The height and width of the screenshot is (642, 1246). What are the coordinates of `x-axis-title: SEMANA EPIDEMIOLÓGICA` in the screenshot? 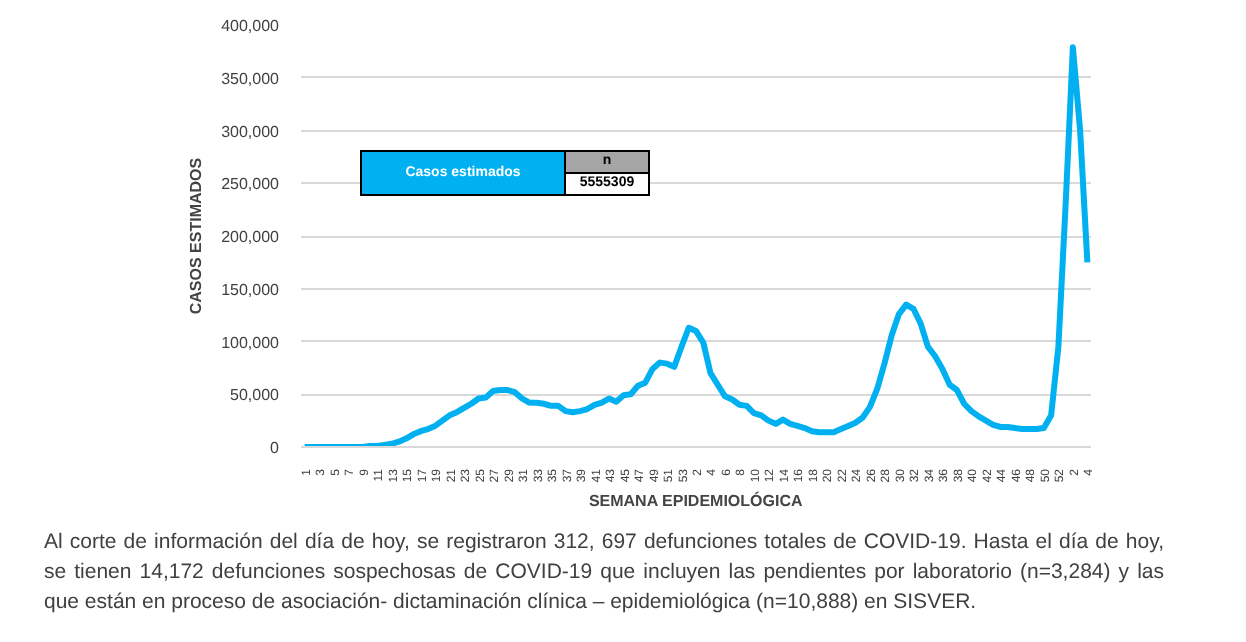 It's located at (695, 500).